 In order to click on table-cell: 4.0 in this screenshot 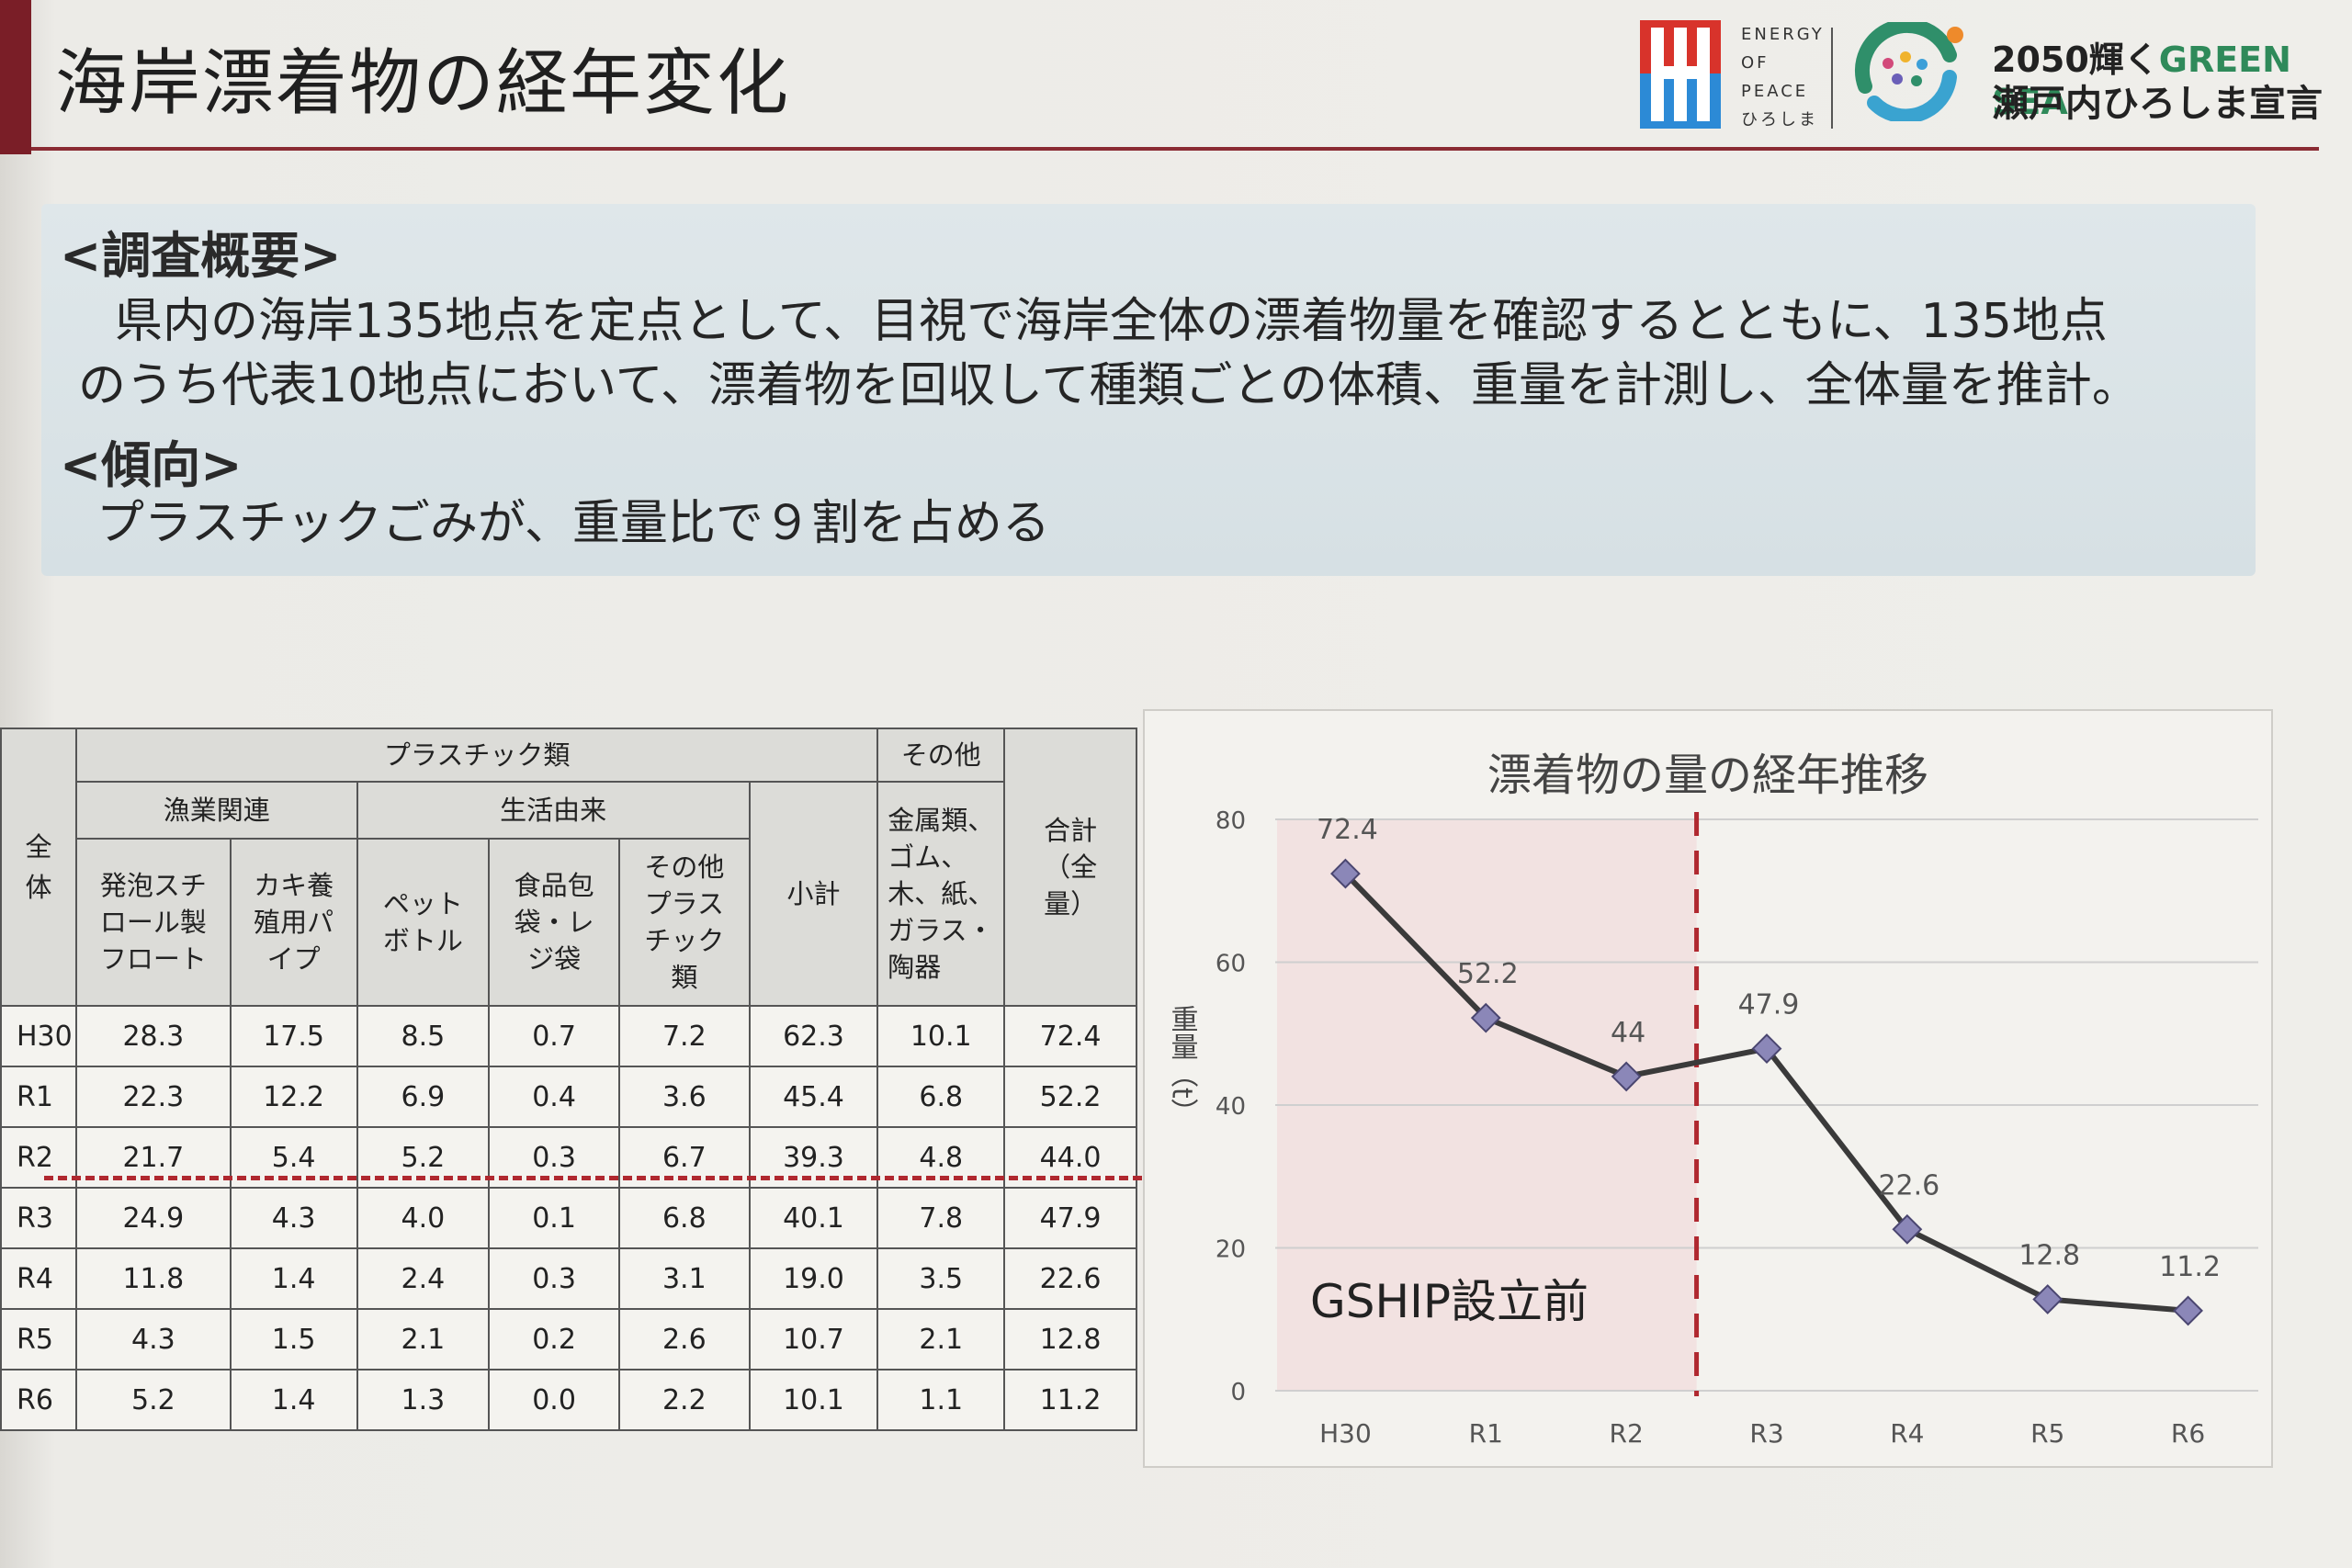, I will do `click(424, 1218)`.